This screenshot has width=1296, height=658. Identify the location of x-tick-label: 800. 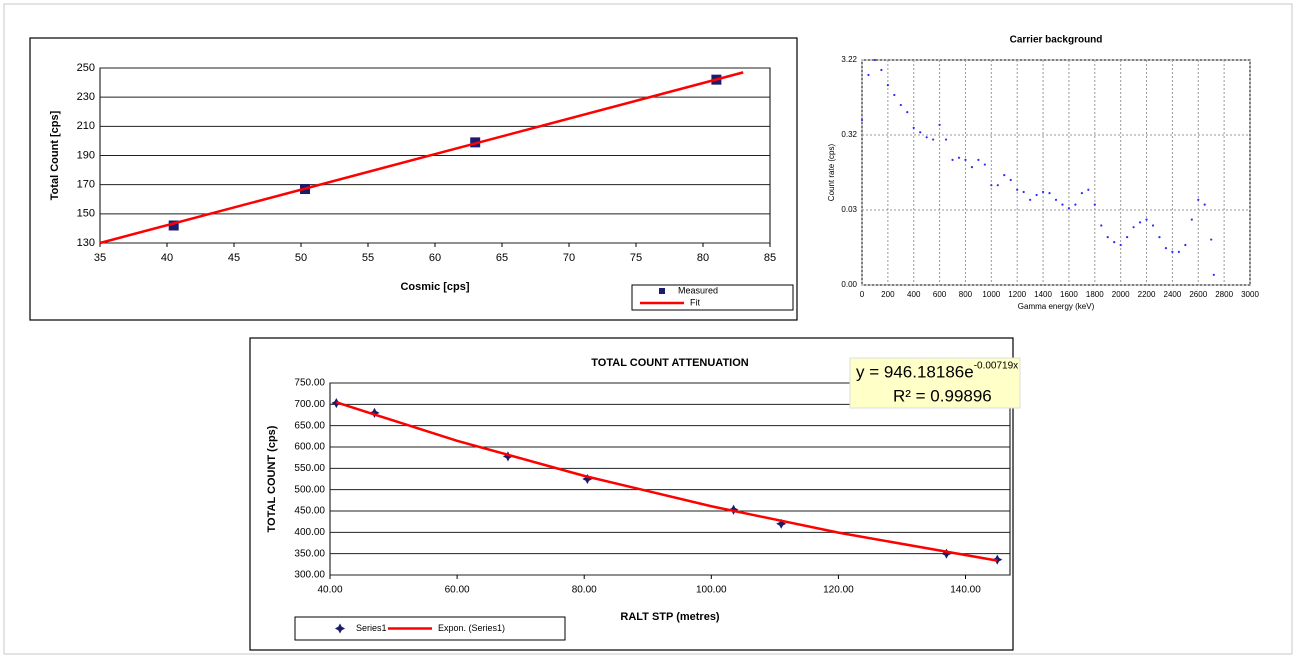
(966, 294).